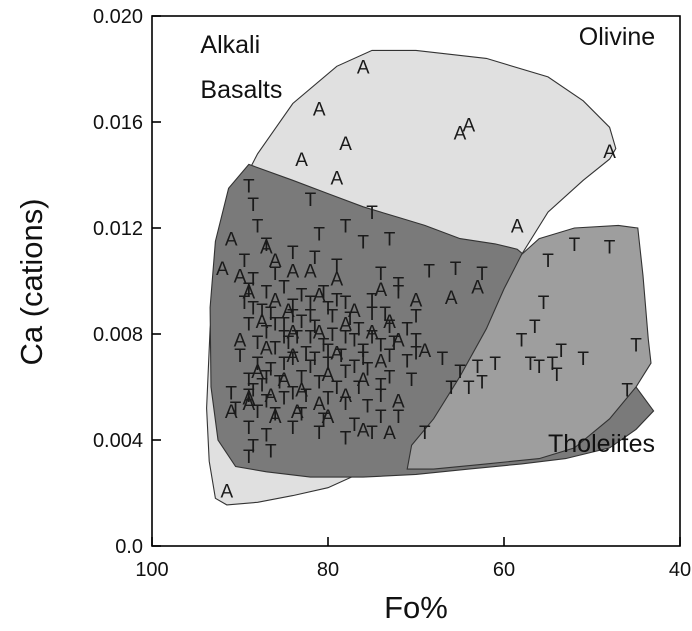 Image resolution: width=692 pixels, height=631 pixels. I want to click on point-T-50: T, so click(289, 343).